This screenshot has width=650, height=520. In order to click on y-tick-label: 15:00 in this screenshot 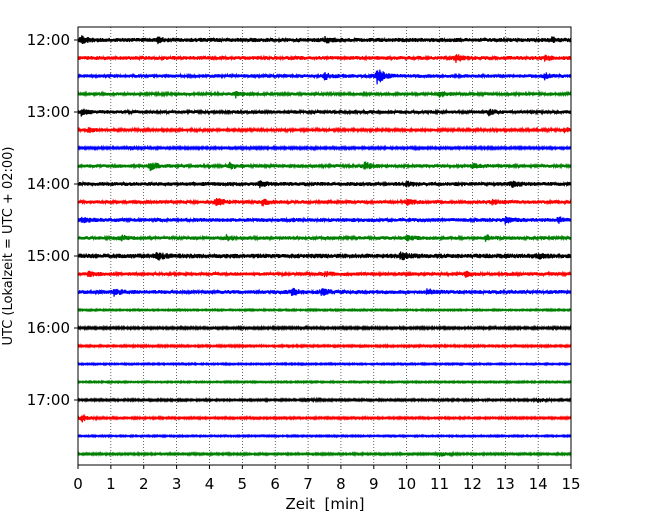, I will do `click(48, 256)`.